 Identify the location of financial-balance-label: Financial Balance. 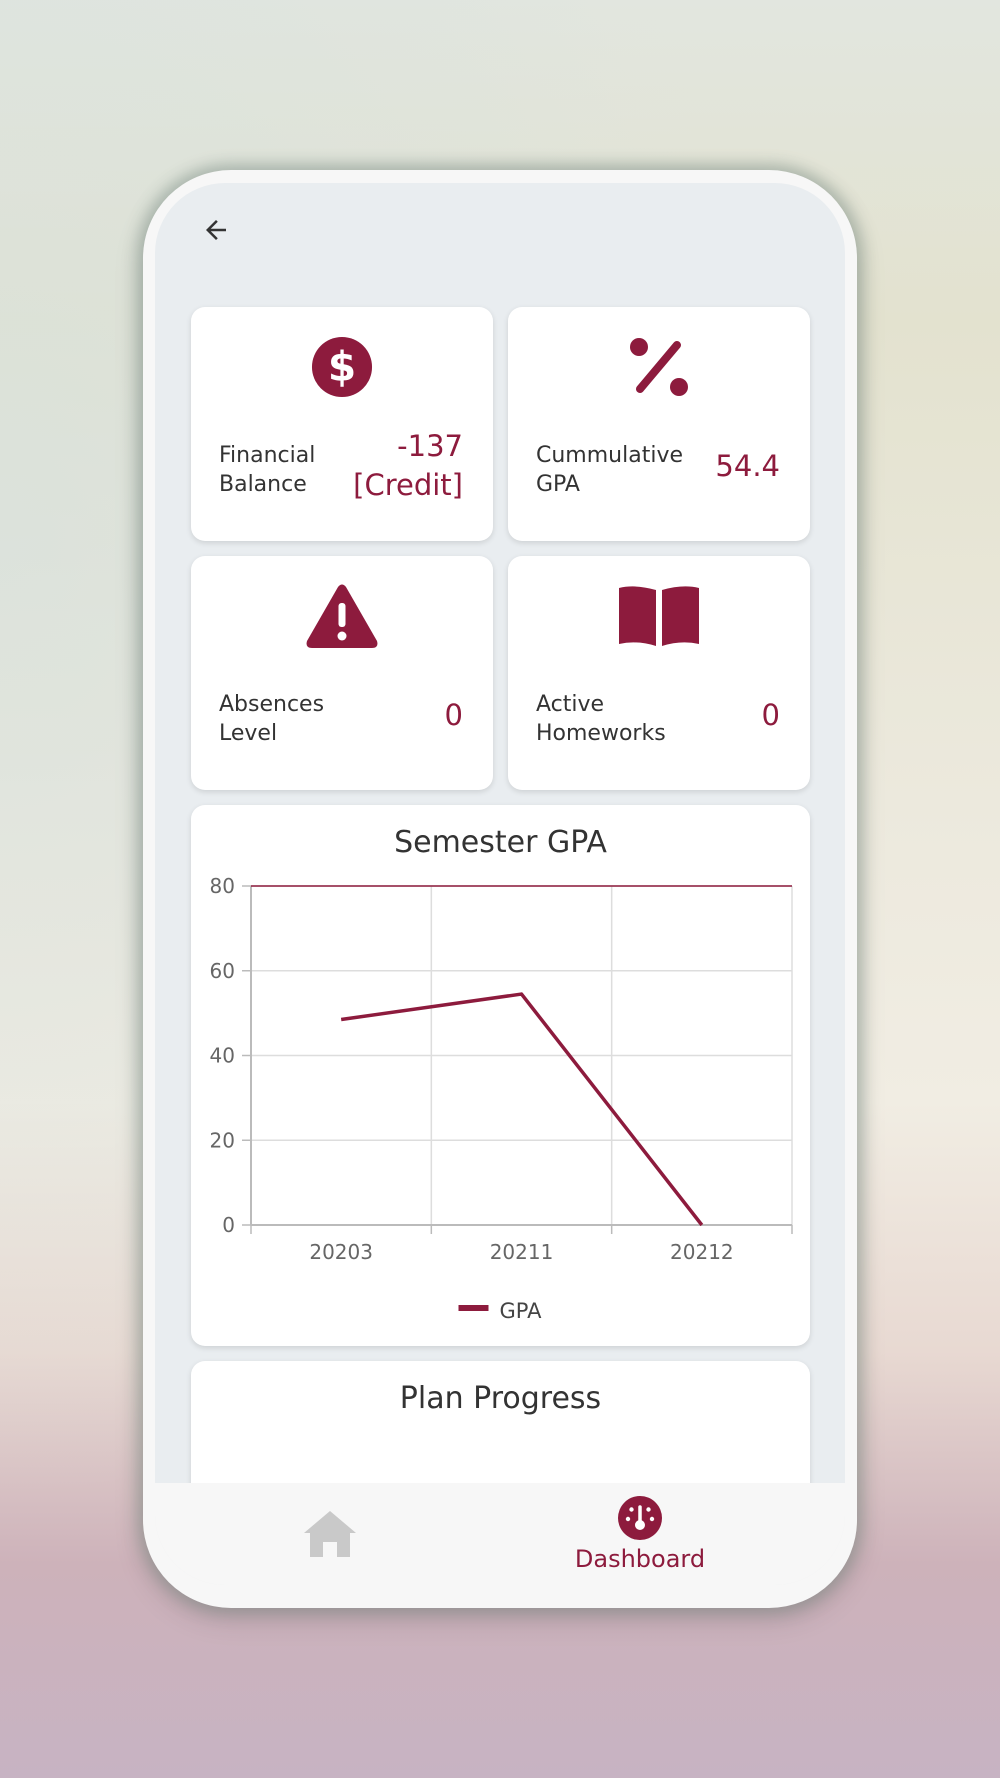
(267, 470).